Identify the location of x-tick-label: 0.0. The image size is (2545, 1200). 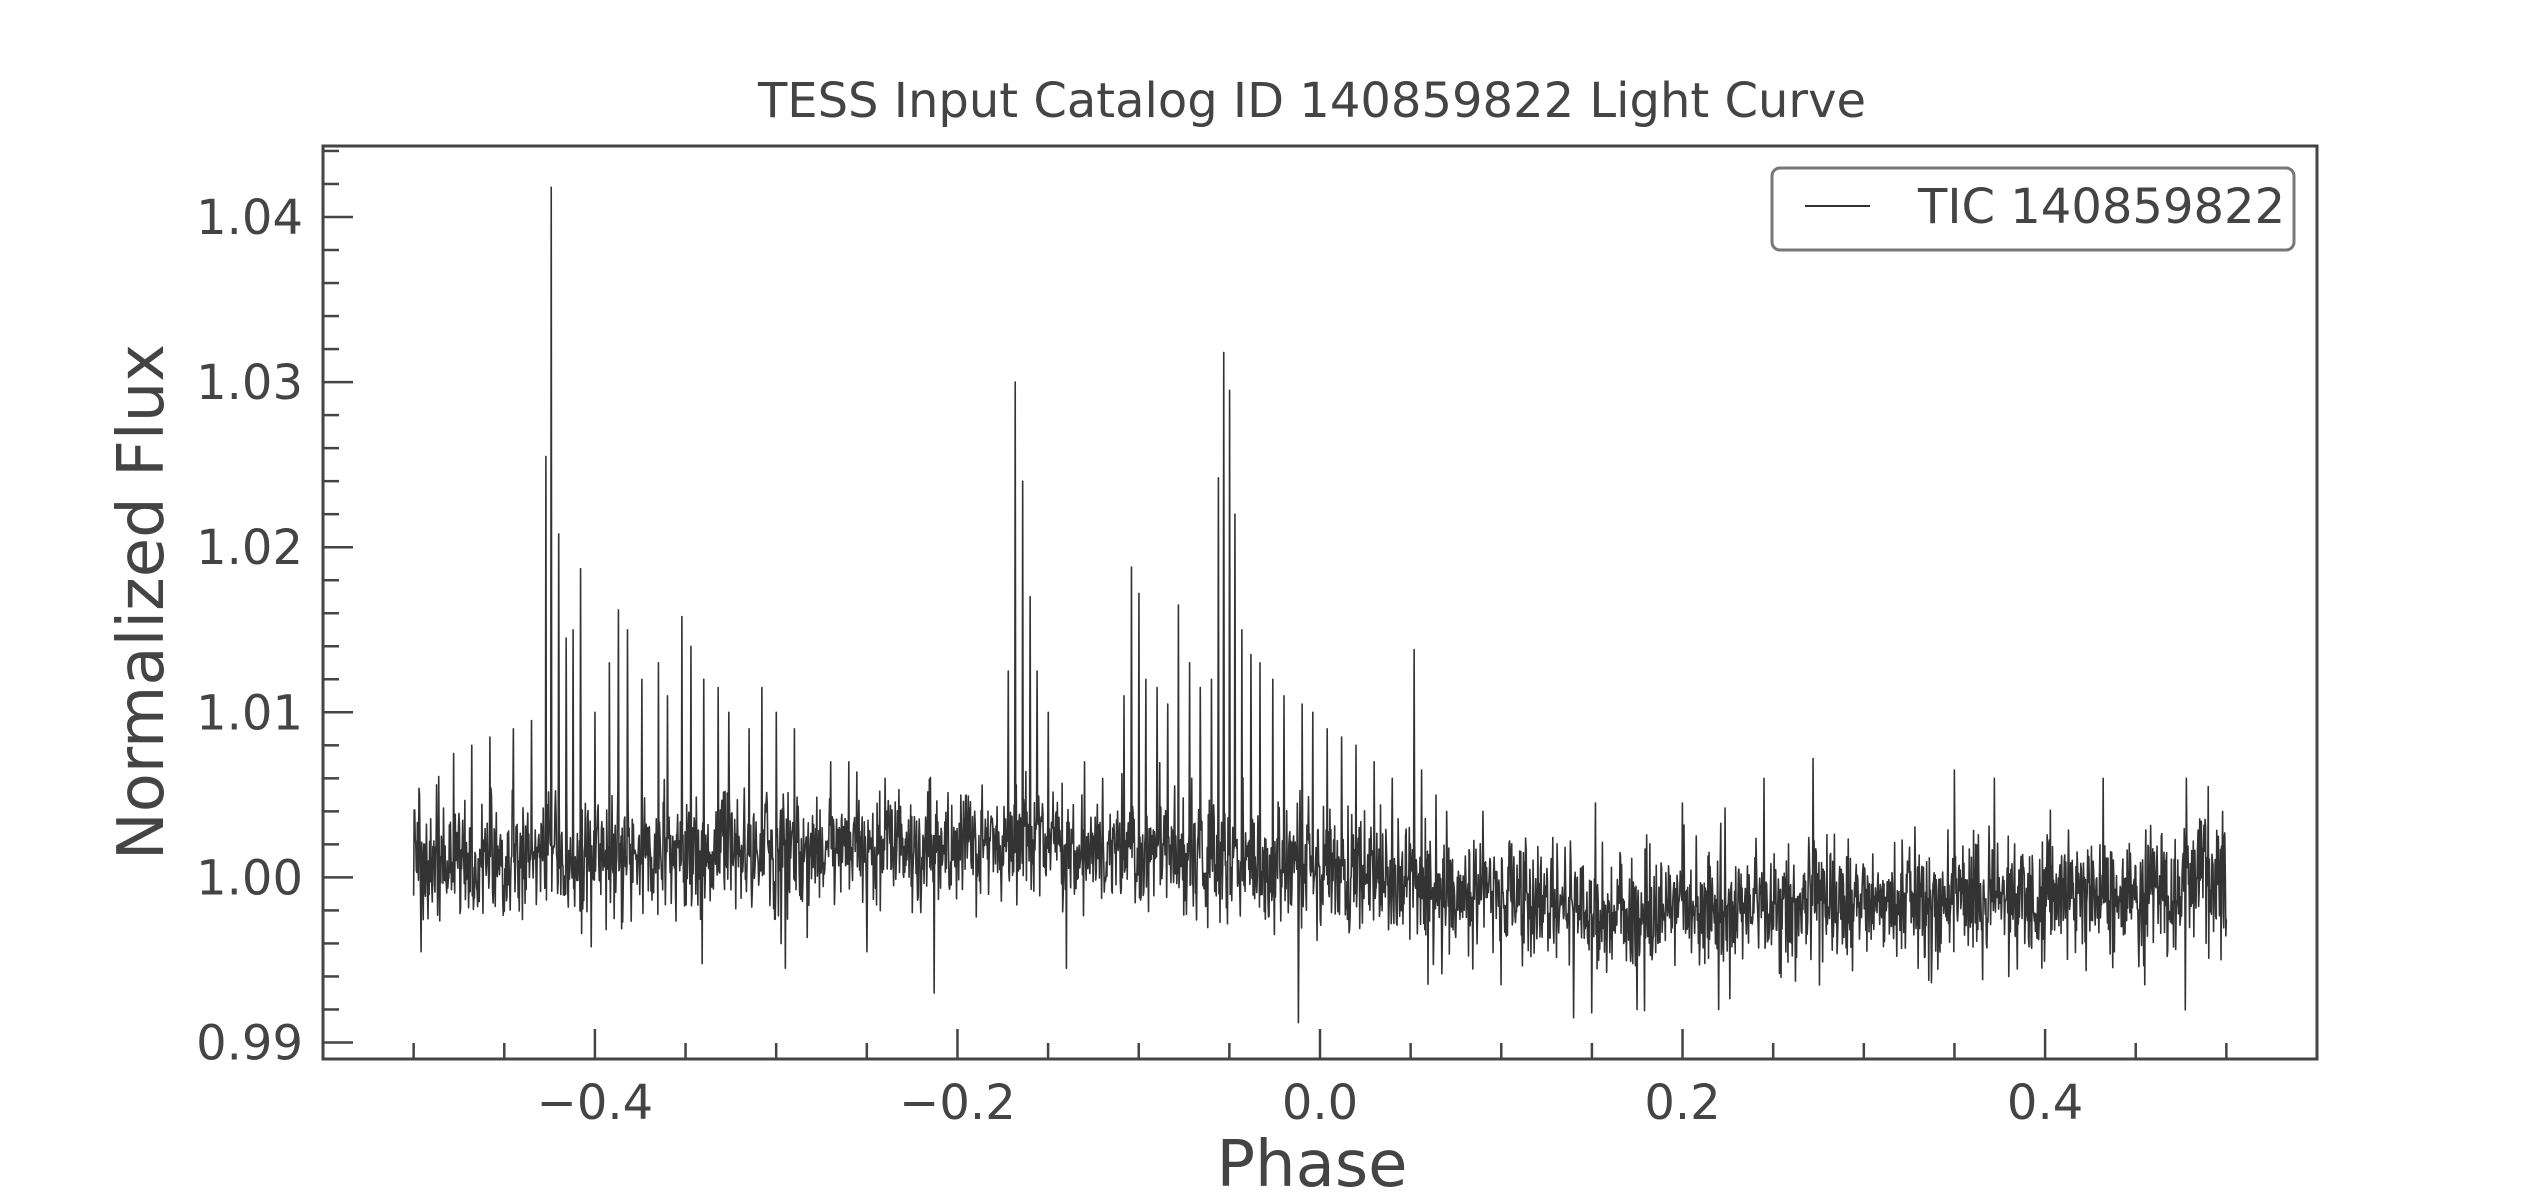
(1320, 1103).